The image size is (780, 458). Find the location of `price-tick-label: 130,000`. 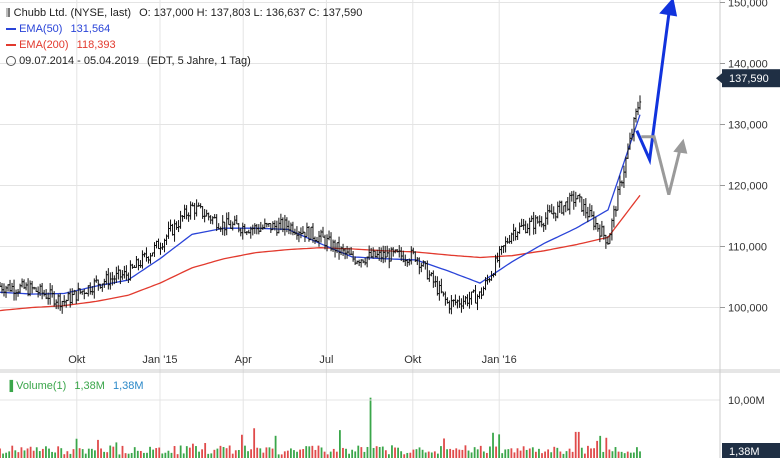

price-tick-label: 130,000 is located at coordinates (748, 126).